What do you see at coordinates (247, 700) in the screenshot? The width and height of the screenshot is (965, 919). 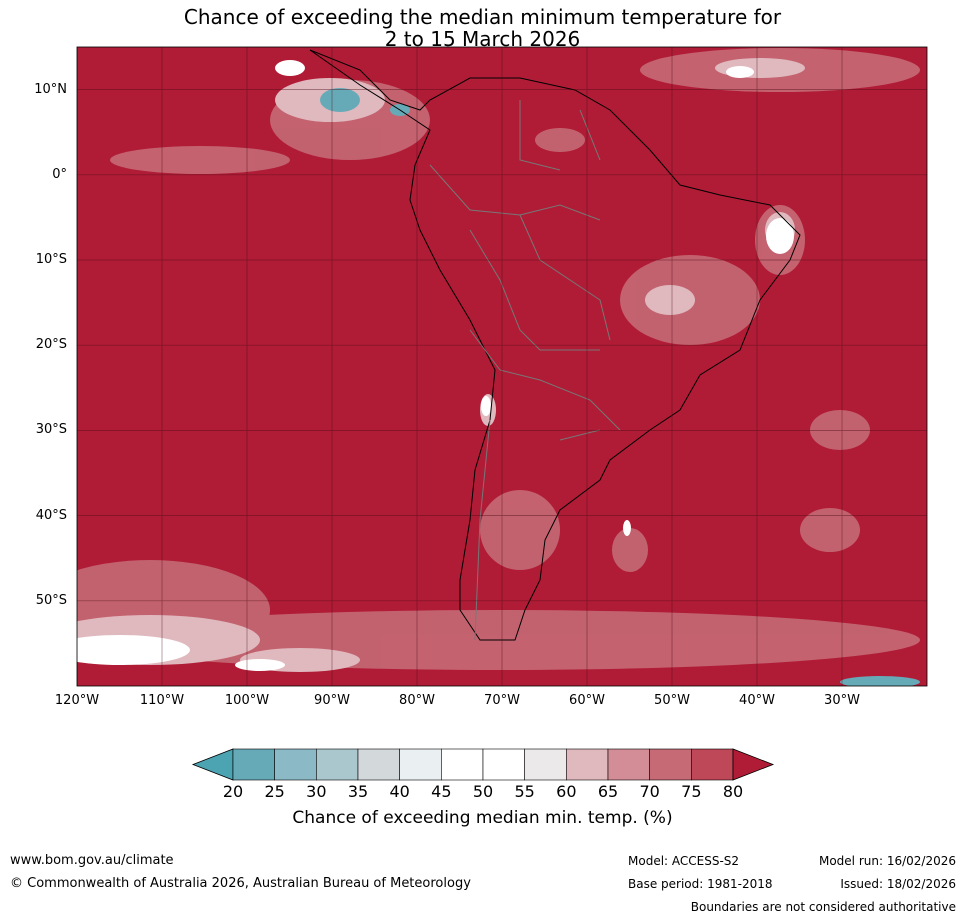 I see `longitude-label: 100°W` at bounding box center [247, 700].